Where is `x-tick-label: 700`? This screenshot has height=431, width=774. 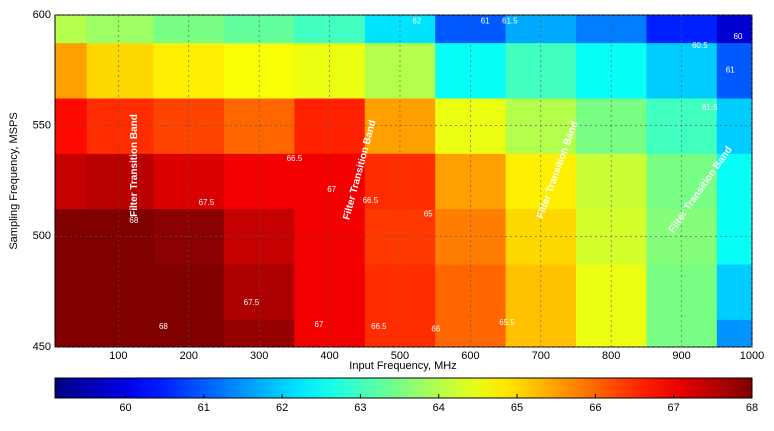 x-tick-label: 700 is located at coordinates (541, 356).